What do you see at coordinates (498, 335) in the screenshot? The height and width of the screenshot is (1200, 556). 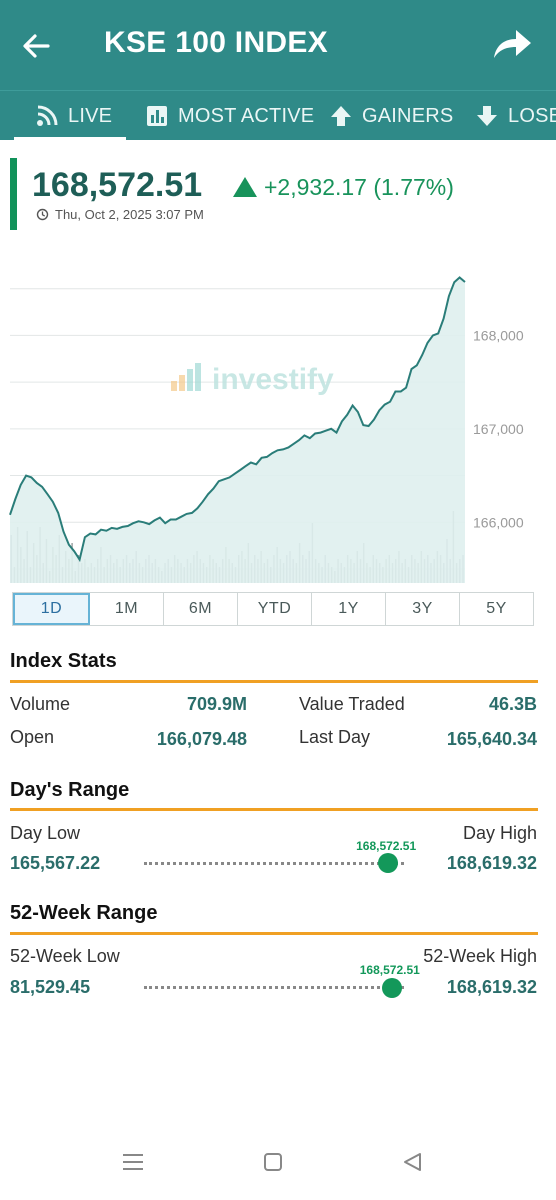 I see `y-tick-label: 168,000` at bounding box center [498, 335].